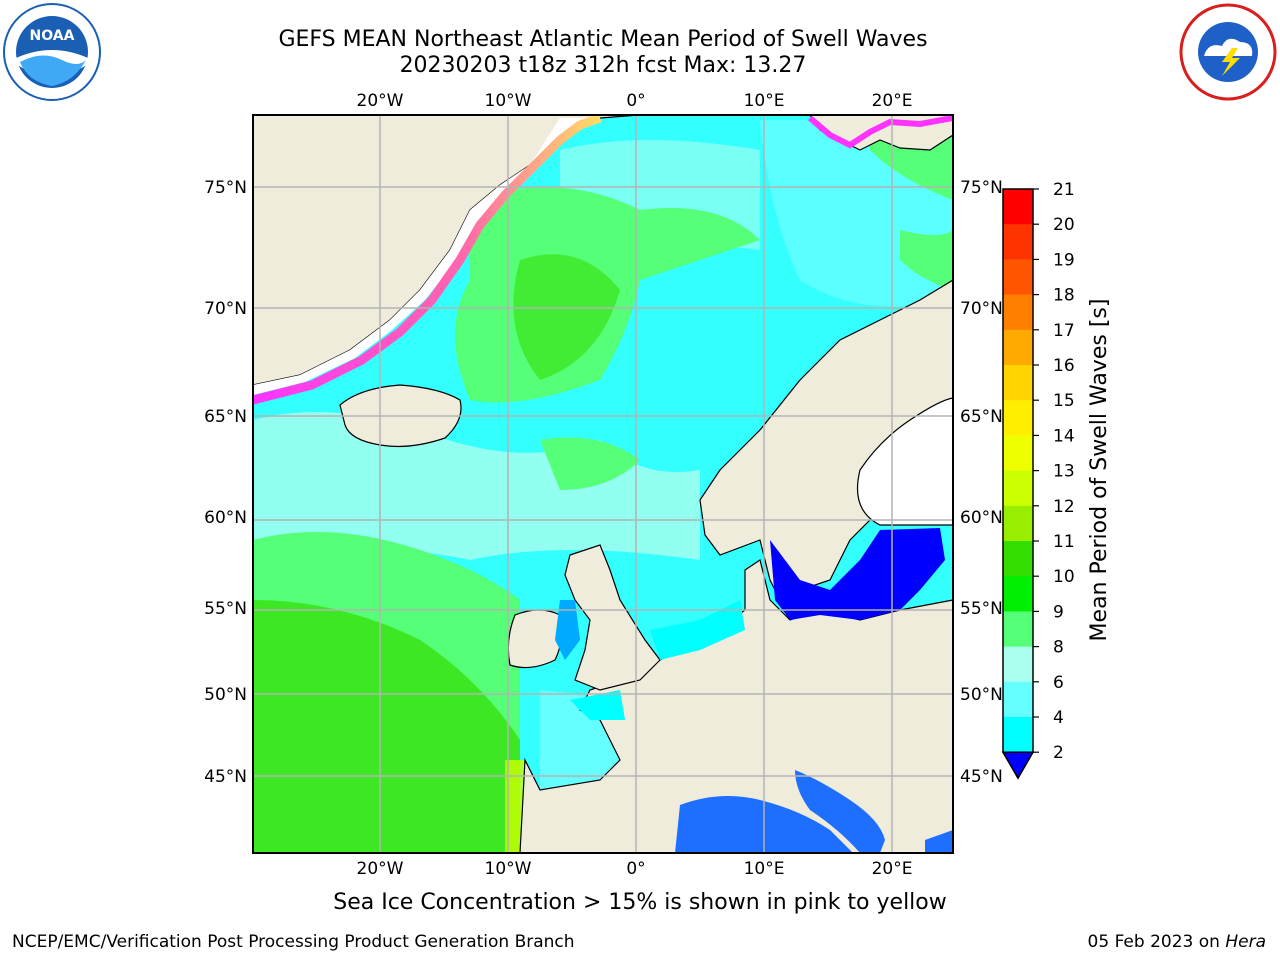  I want to click on lat-label-left: 60°N, so click(225, 518).